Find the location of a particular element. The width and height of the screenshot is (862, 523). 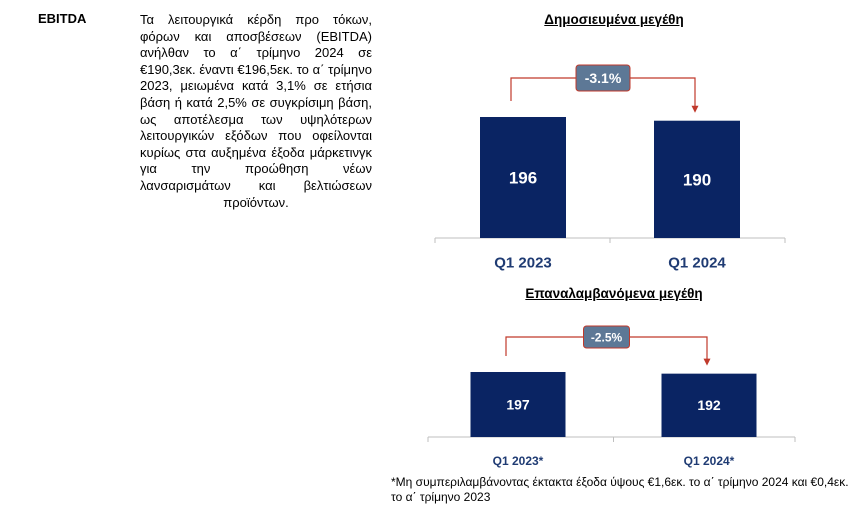

chart-2-data-label-1: 197 is located at coordinates (518, 404).